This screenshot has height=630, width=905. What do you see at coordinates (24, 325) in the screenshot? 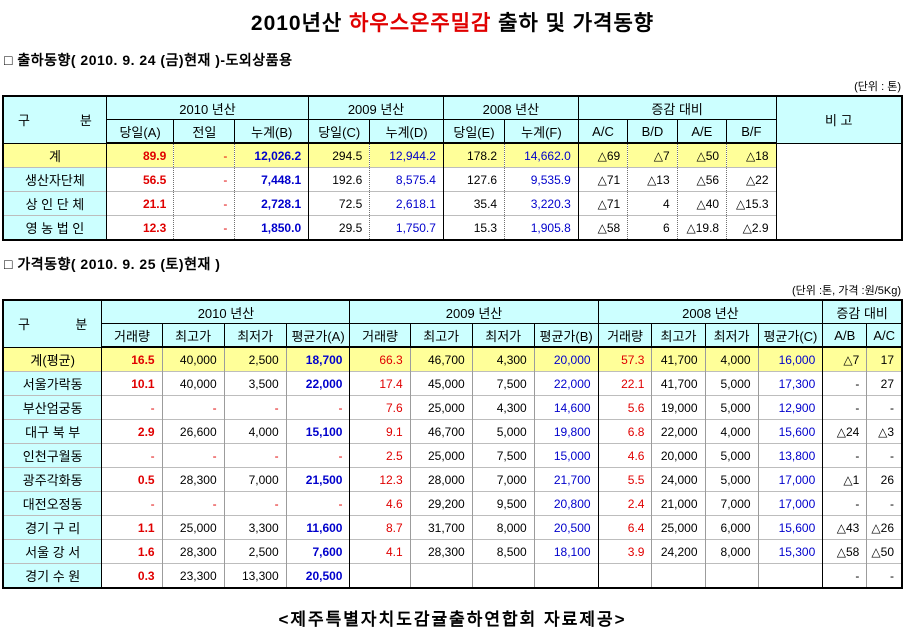
I see `gubun-left: 구` at bounding box center [24, 325].